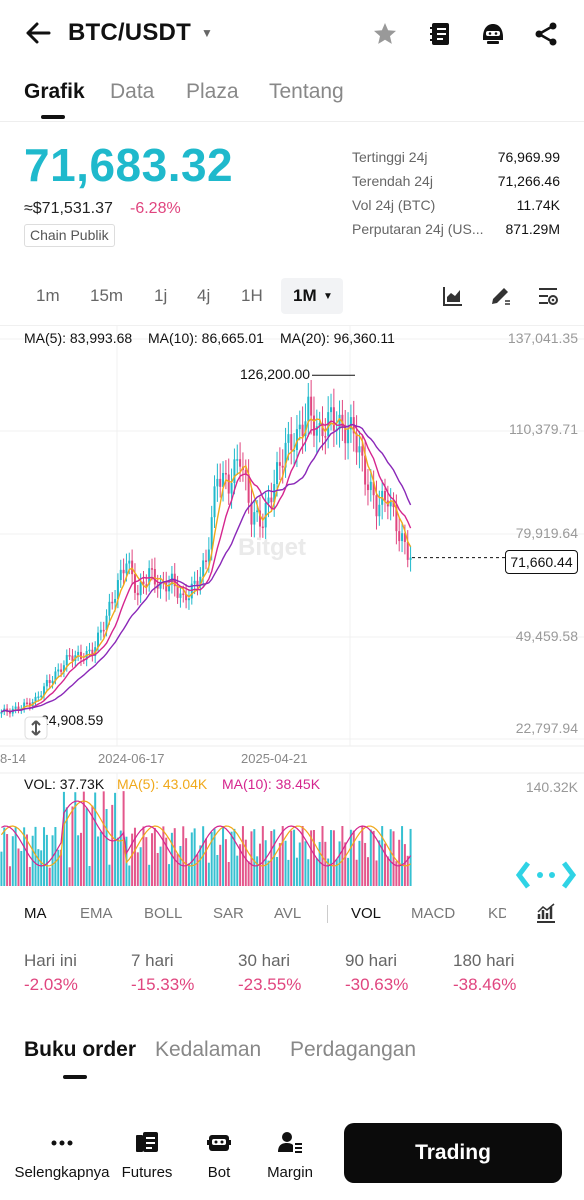 The width and height of the screenshot is (584, 1200). What do you see at coordinates (546, 875) in the screenshot?
I see `expand-chart-icon` at bounding box center [546, 875].